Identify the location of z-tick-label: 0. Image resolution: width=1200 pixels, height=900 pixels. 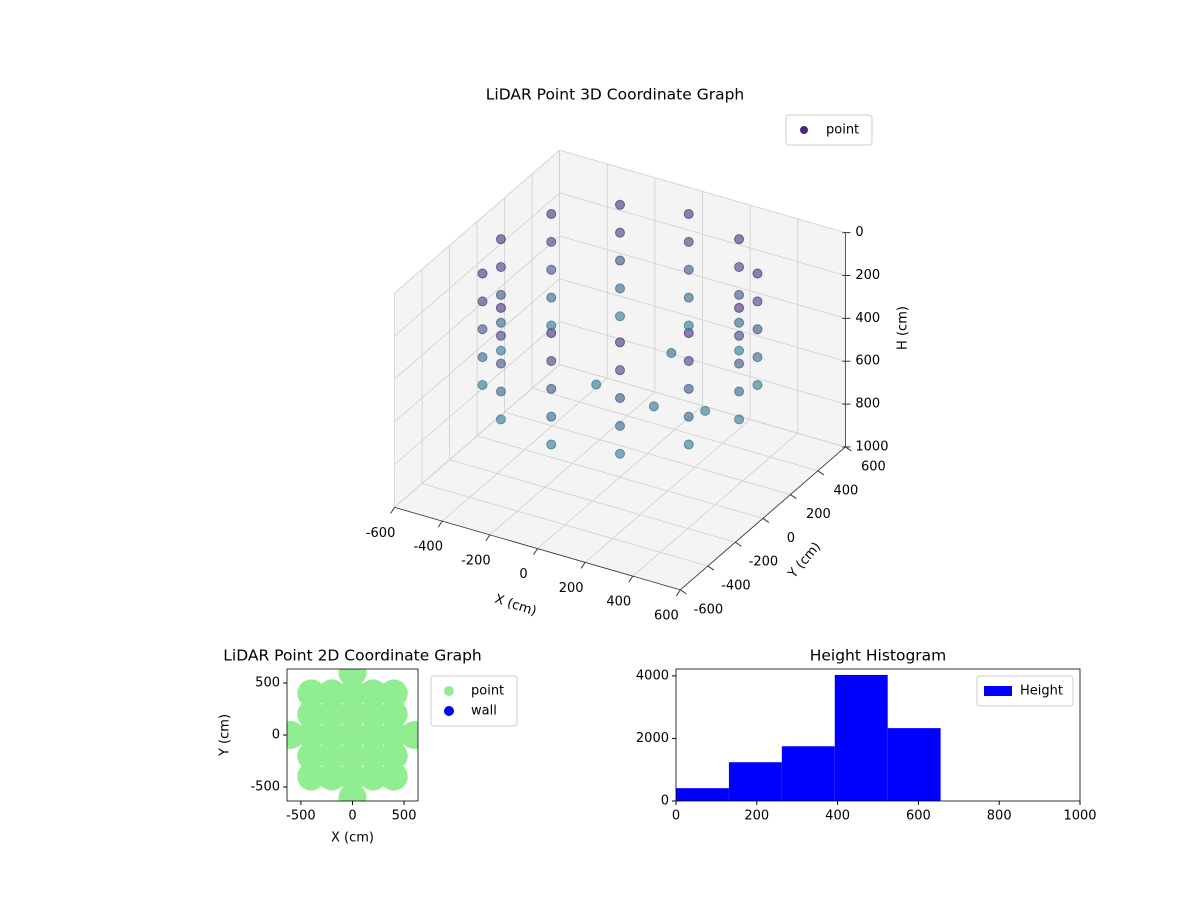
(859, 232).